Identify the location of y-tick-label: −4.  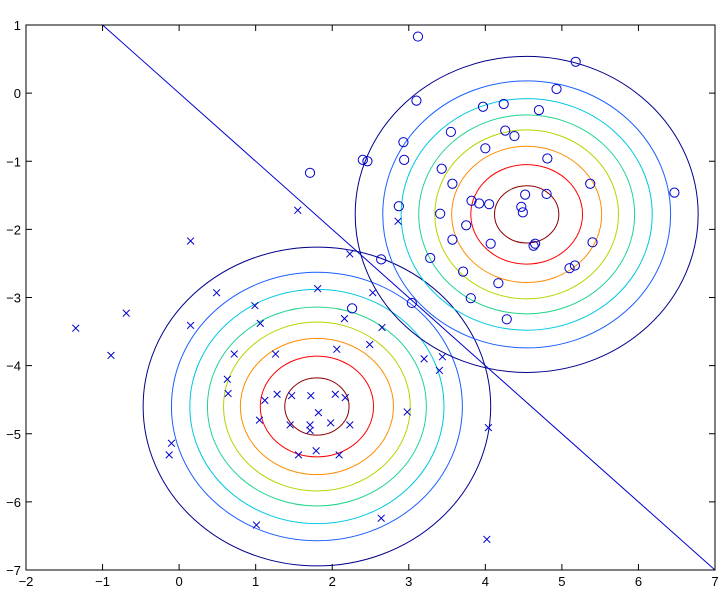
(13, 366).